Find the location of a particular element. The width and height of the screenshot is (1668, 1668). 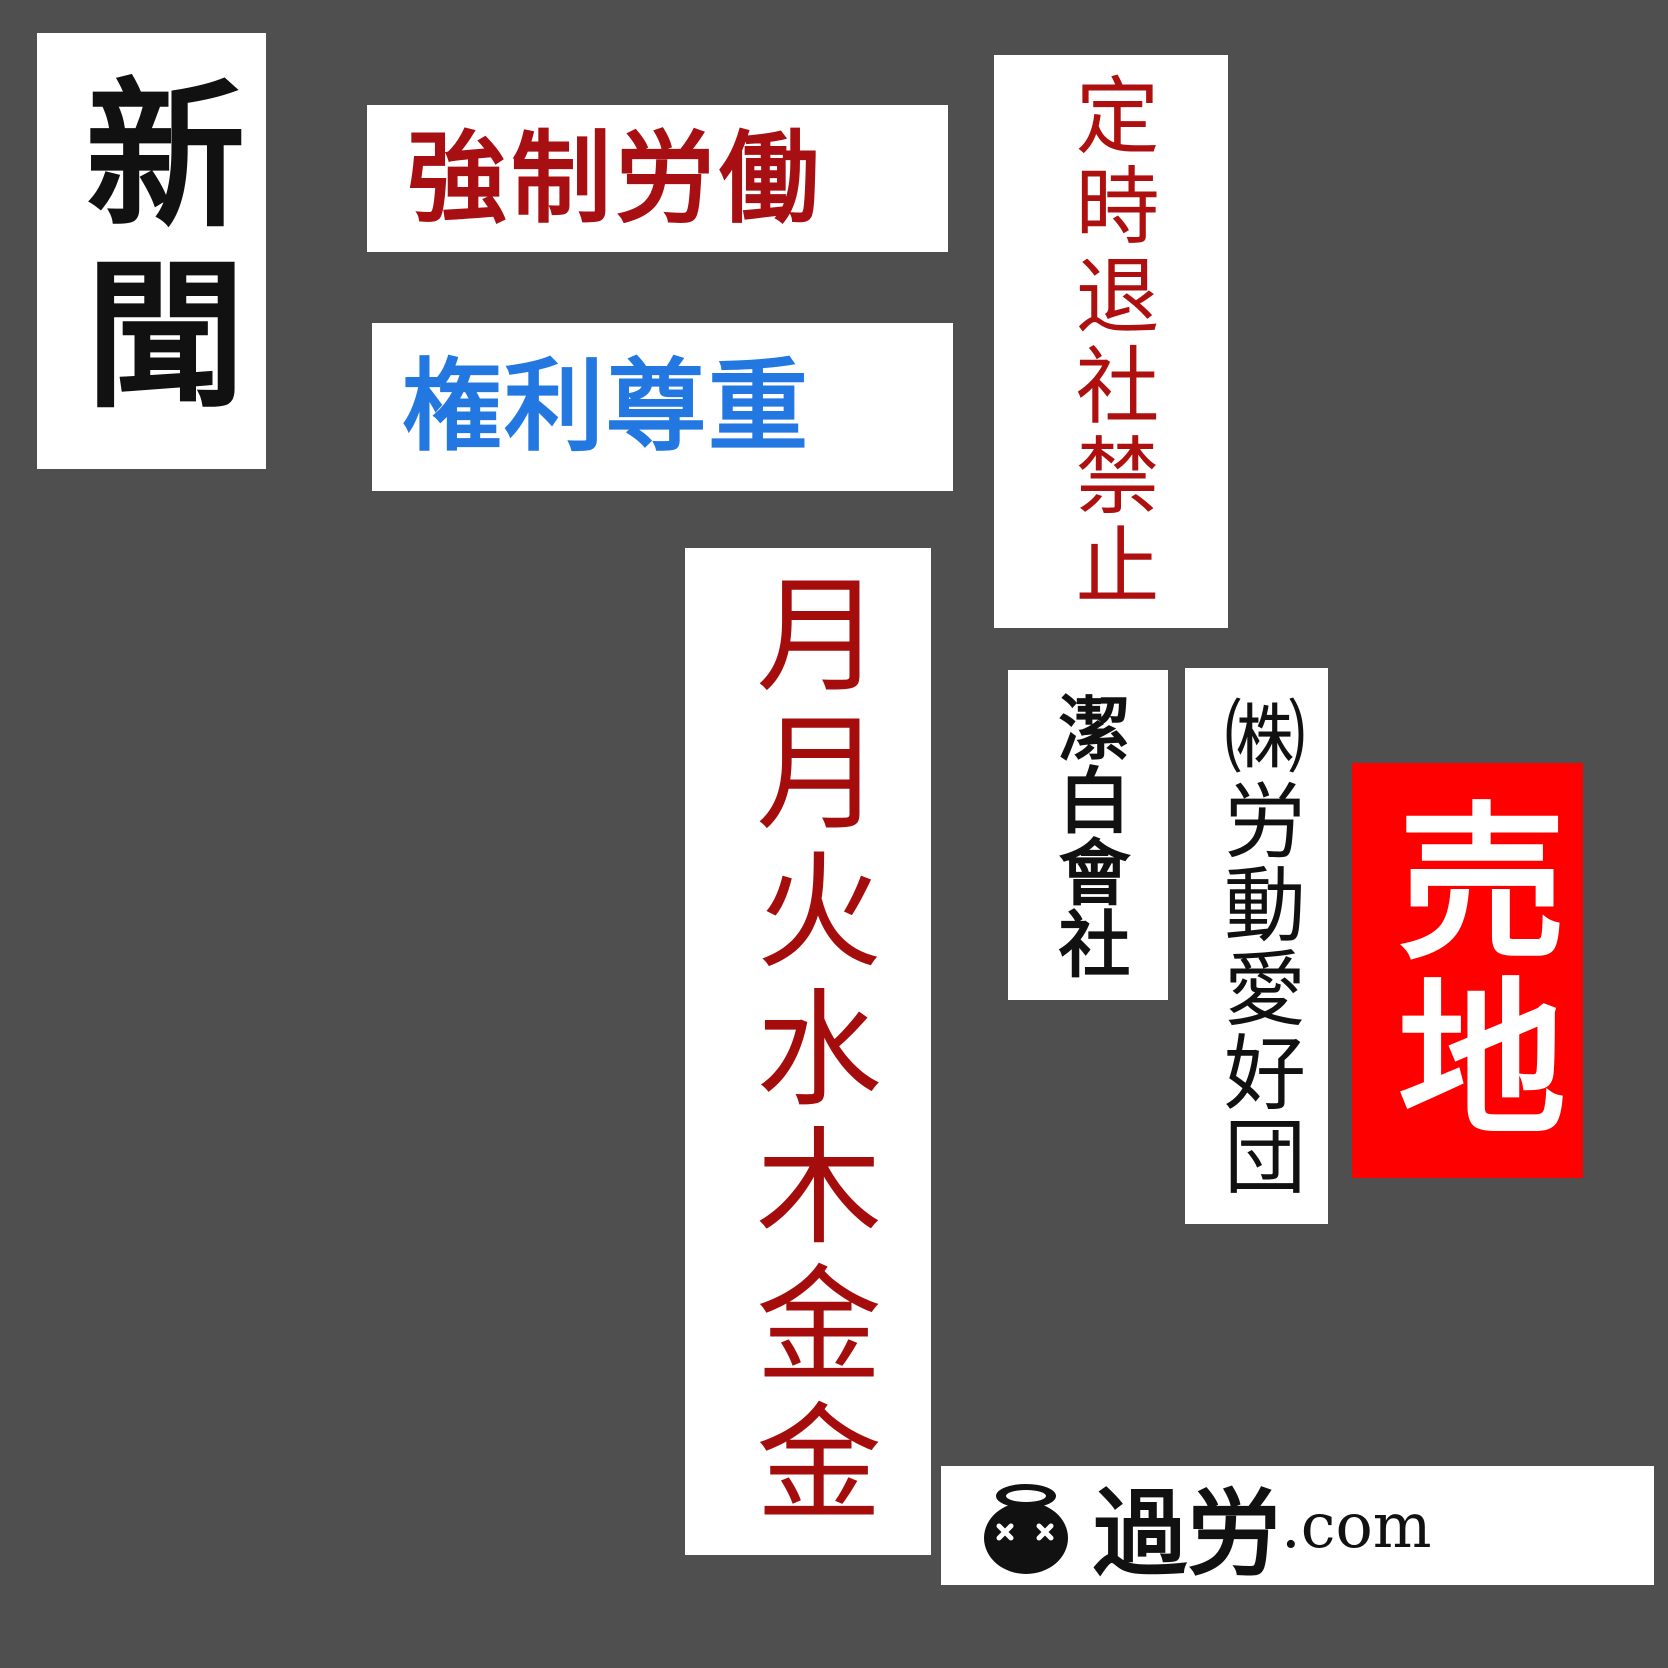

sign-kyousei-roudou-text: 強制労働 is located at coordinates (615, 178).